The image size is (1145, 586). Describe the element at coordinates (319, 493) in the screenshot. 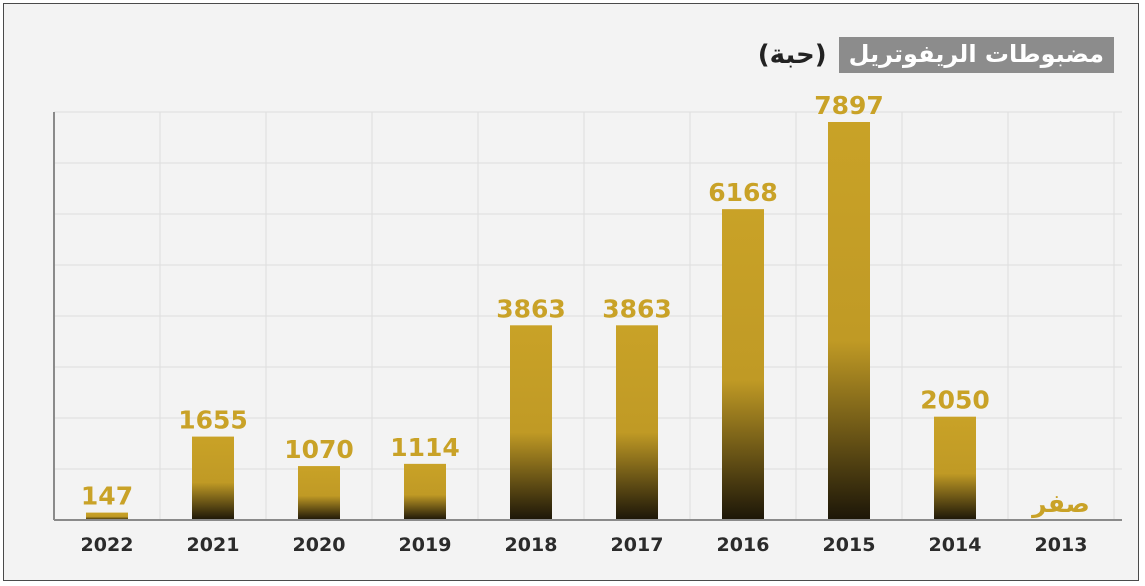

I see `bar-2020` at that location.